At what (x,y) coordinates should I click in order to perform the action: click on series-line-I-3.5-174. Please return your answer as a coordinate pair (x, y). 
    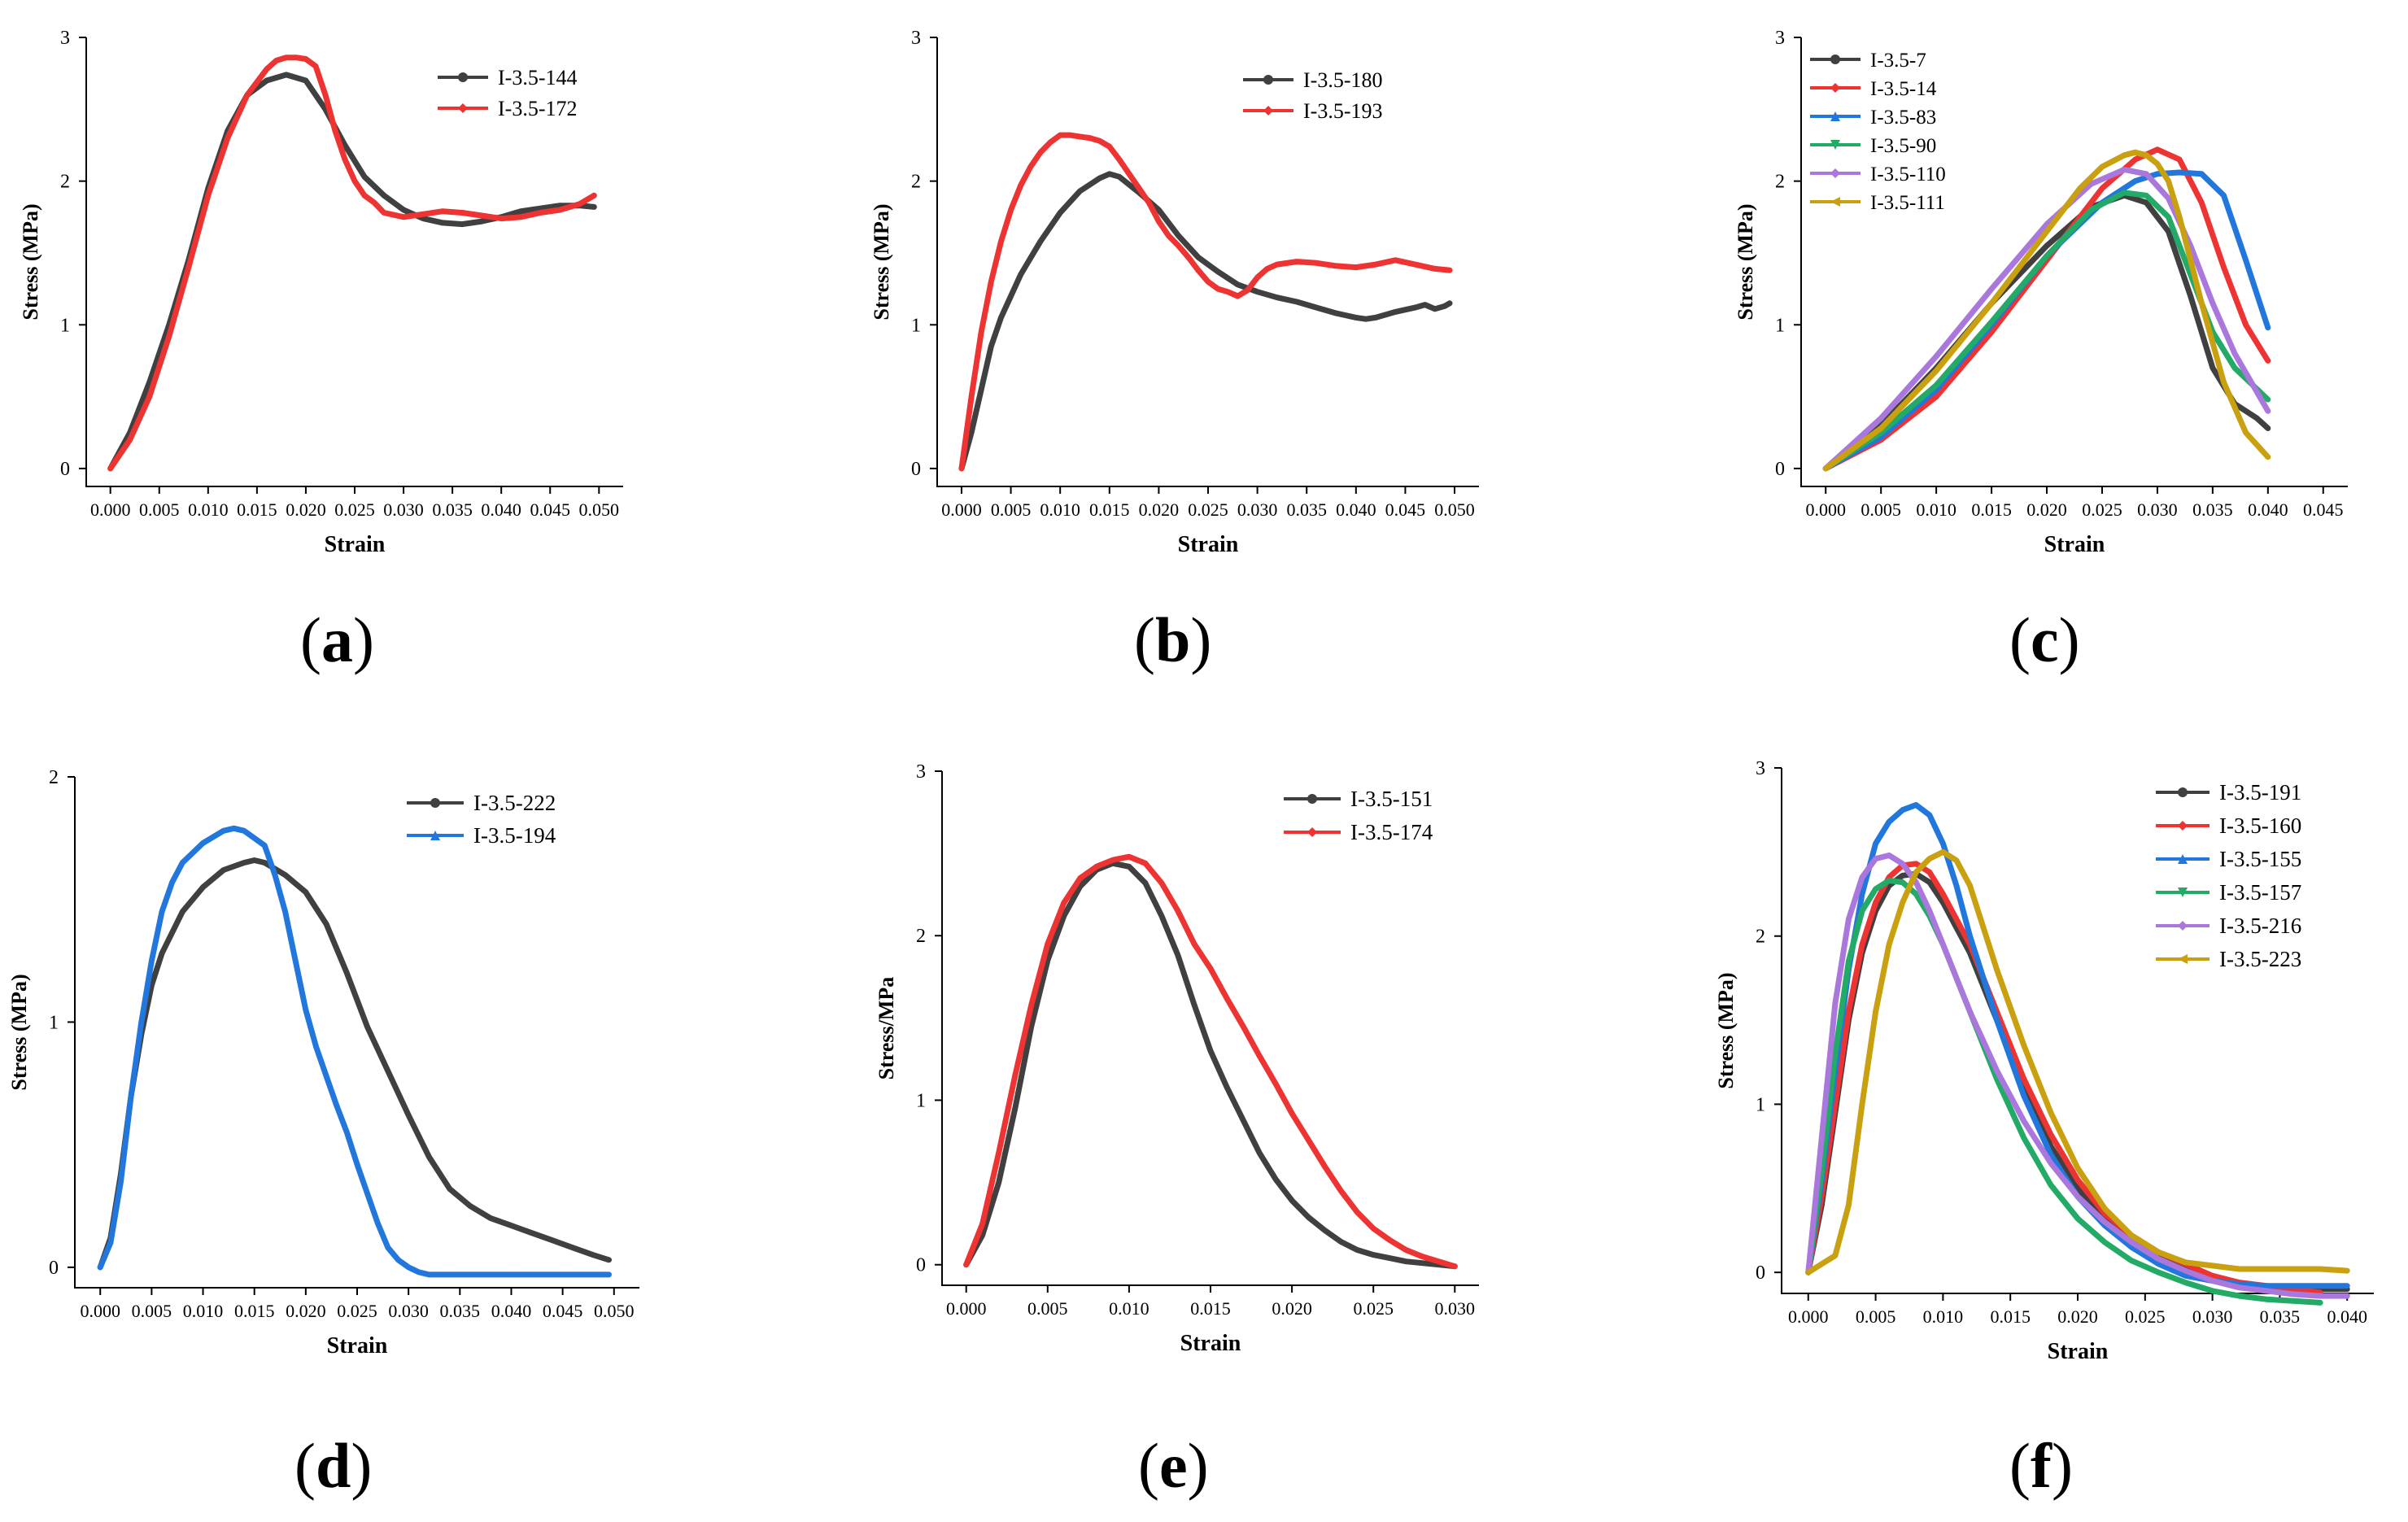
    Looking at the image, I should click on (1210, 1062).